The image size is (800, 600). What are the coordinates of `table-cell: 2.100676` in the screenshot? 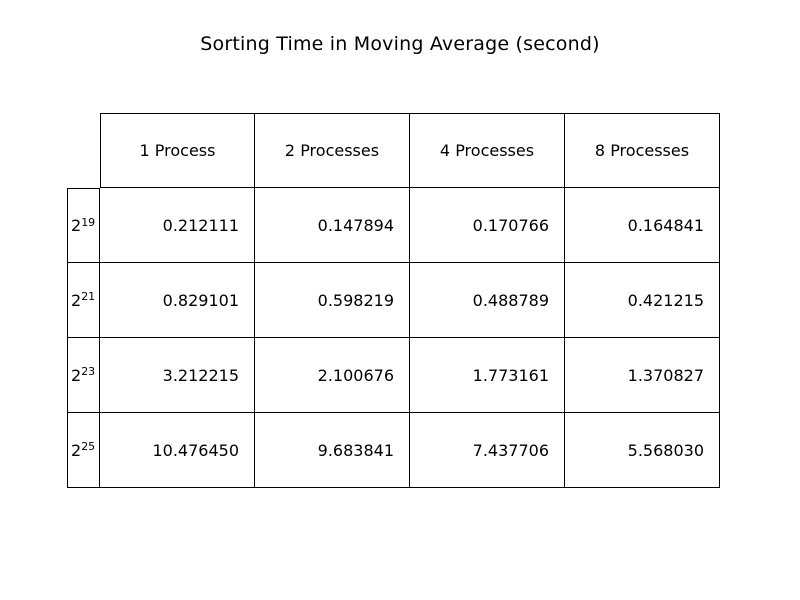 It's located at (332, 375).